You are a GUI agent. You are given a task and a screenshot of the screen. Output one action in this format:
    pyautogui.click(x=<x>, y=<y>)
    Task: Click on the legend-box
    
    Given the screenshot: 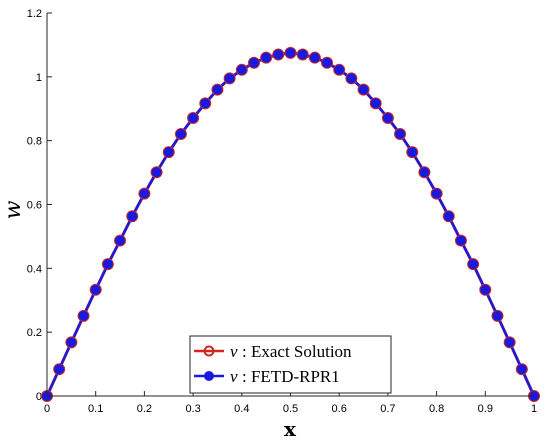 What is the action you would take?
    pyautogui.click(x=290, y=364)
    